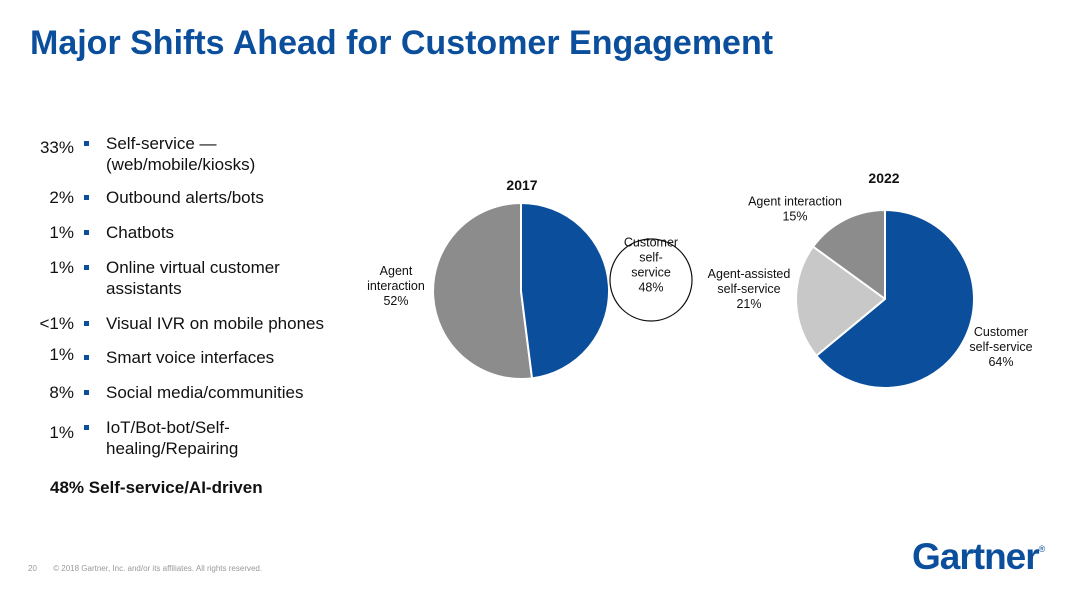  Describe the element at coordinates (32, 568) in the screenshot. I see `page-number: 20` at that location.